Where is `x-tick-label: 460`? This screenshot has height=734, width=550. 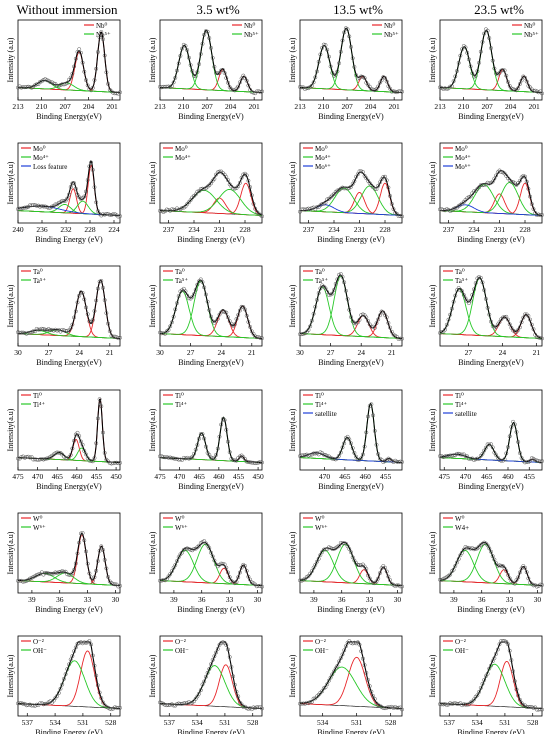 x-tick-label: 460 is located at coordinates (77, 476).